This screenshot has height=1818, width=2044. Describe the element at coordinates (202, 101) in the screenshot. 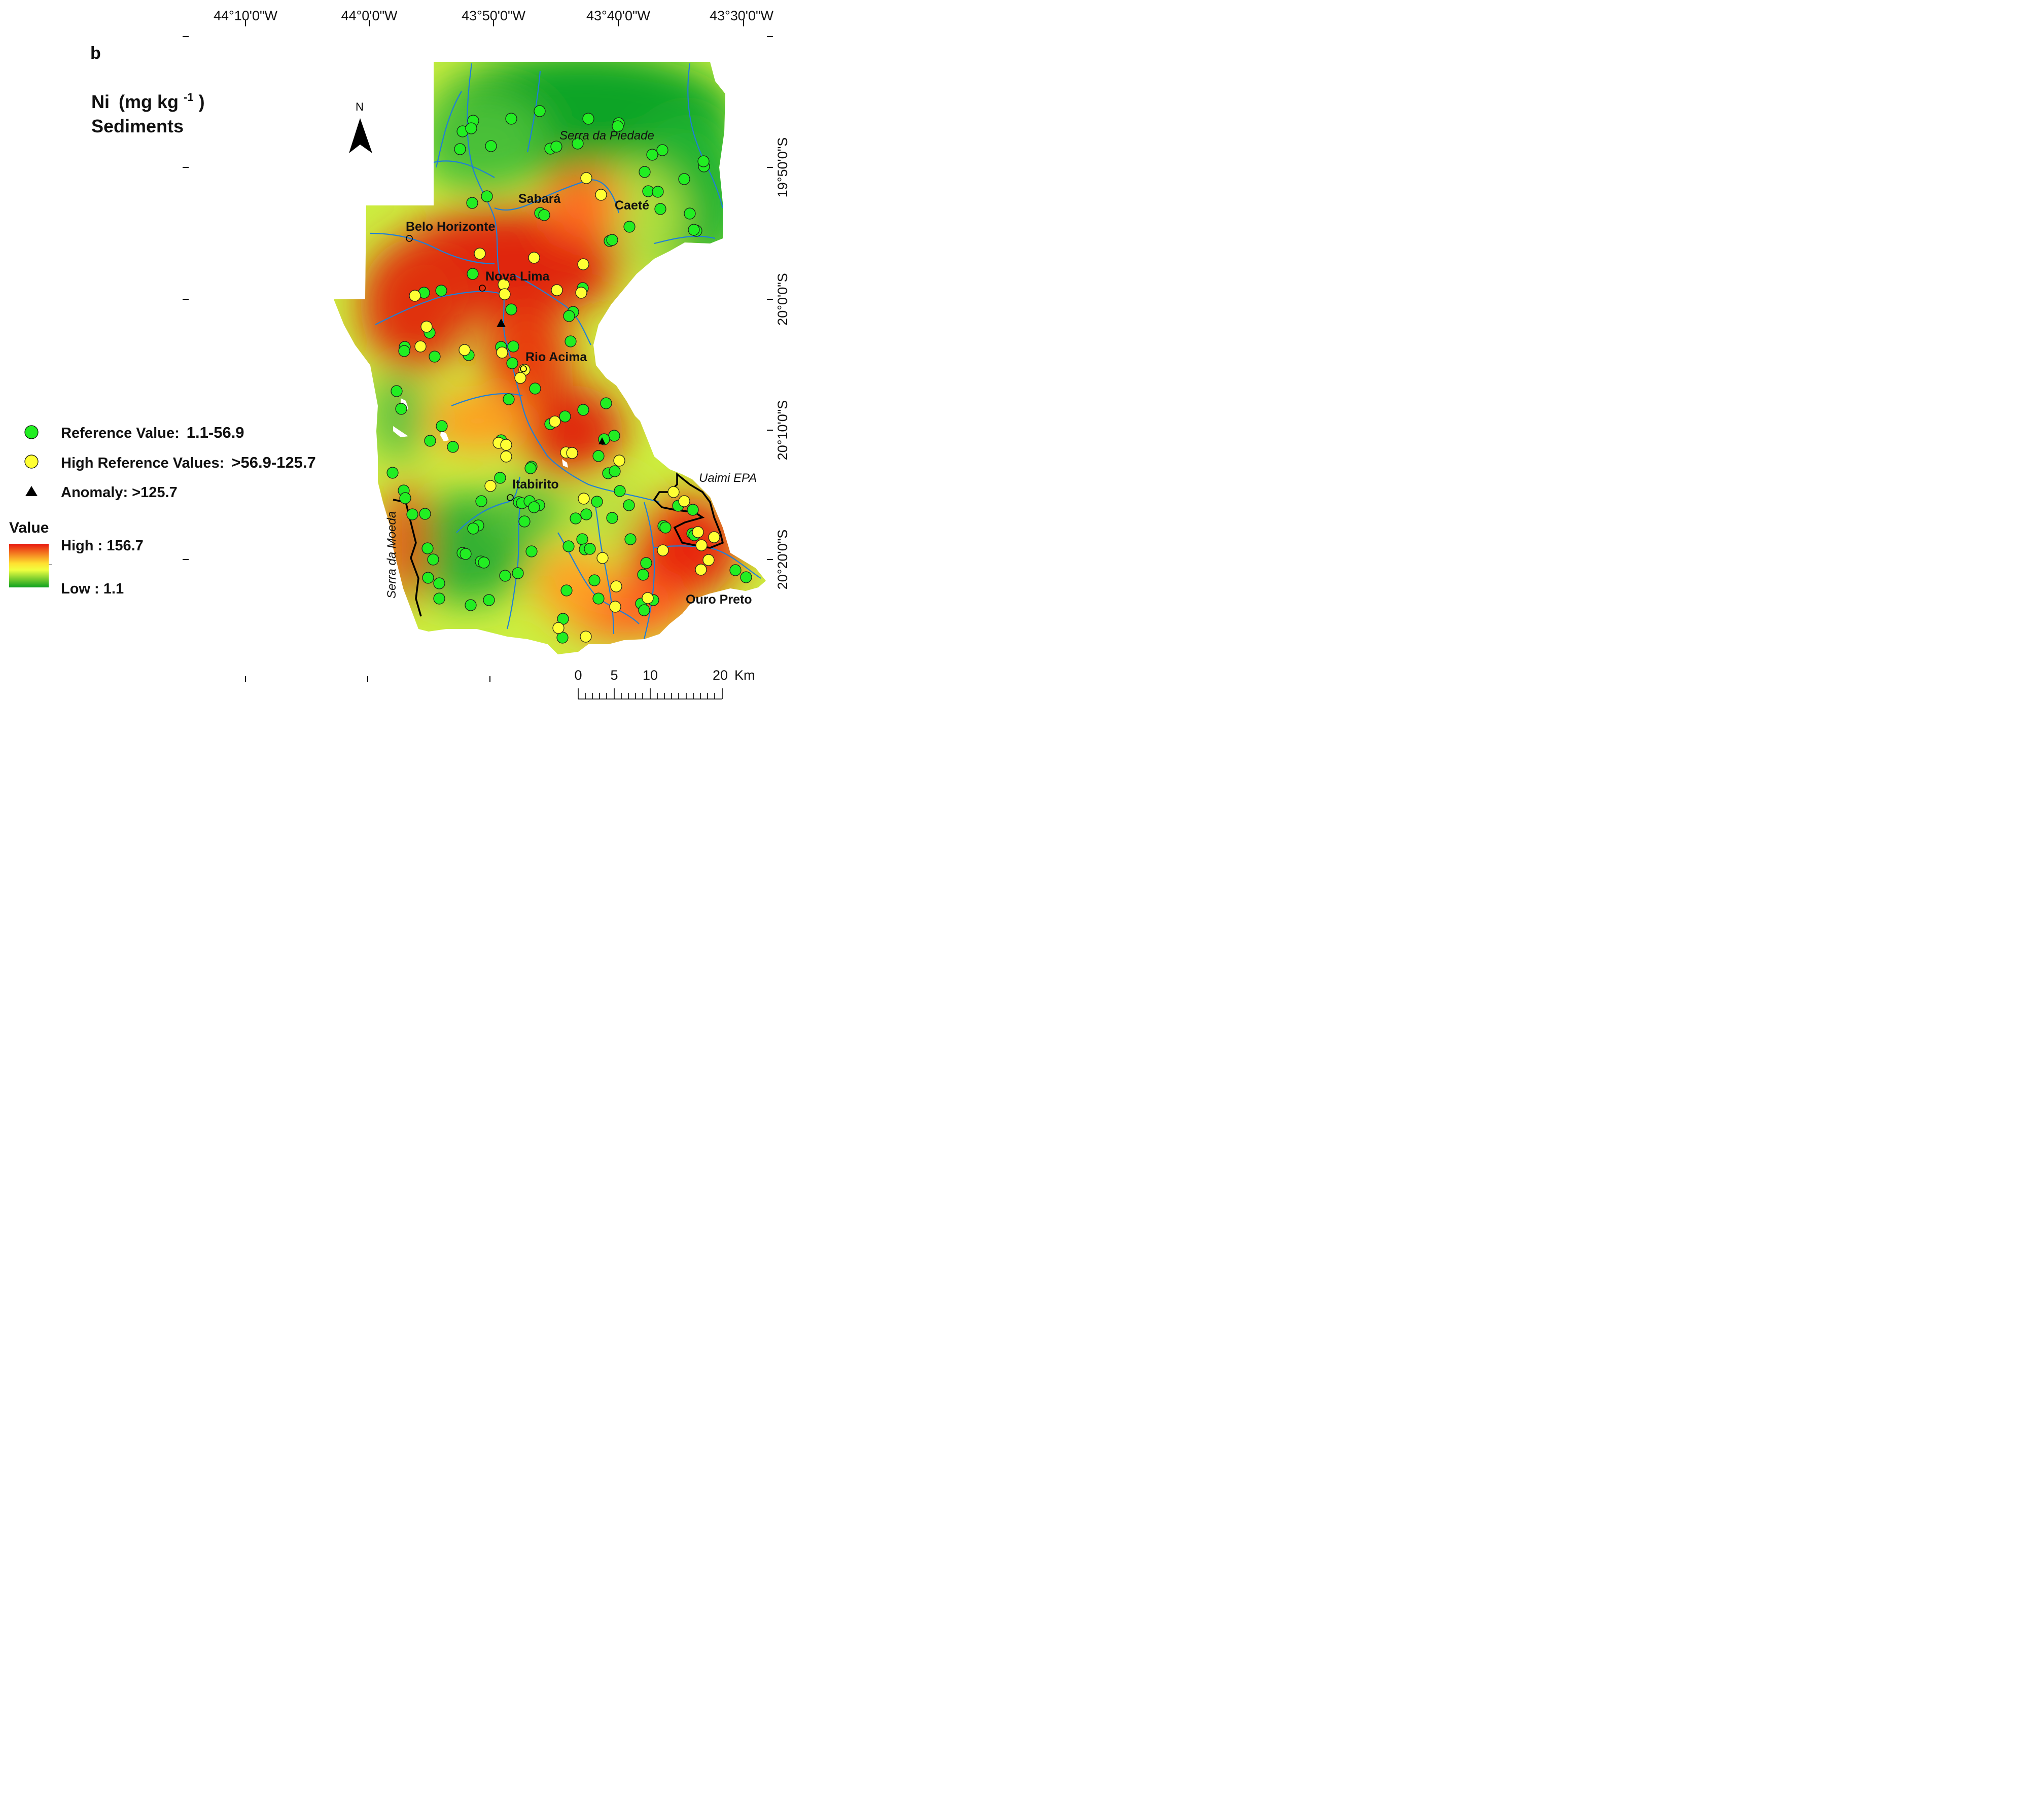

I see `title-unit-suffix: )` at that location.